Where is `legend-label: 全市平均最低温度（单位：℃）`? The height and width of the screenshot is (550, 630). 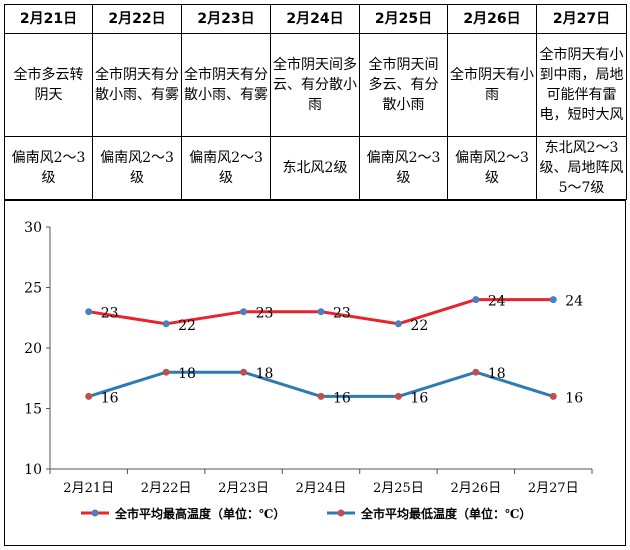
legend-label: 全市平均最低温度（单位：℃） is located at coordinates (445, 513).